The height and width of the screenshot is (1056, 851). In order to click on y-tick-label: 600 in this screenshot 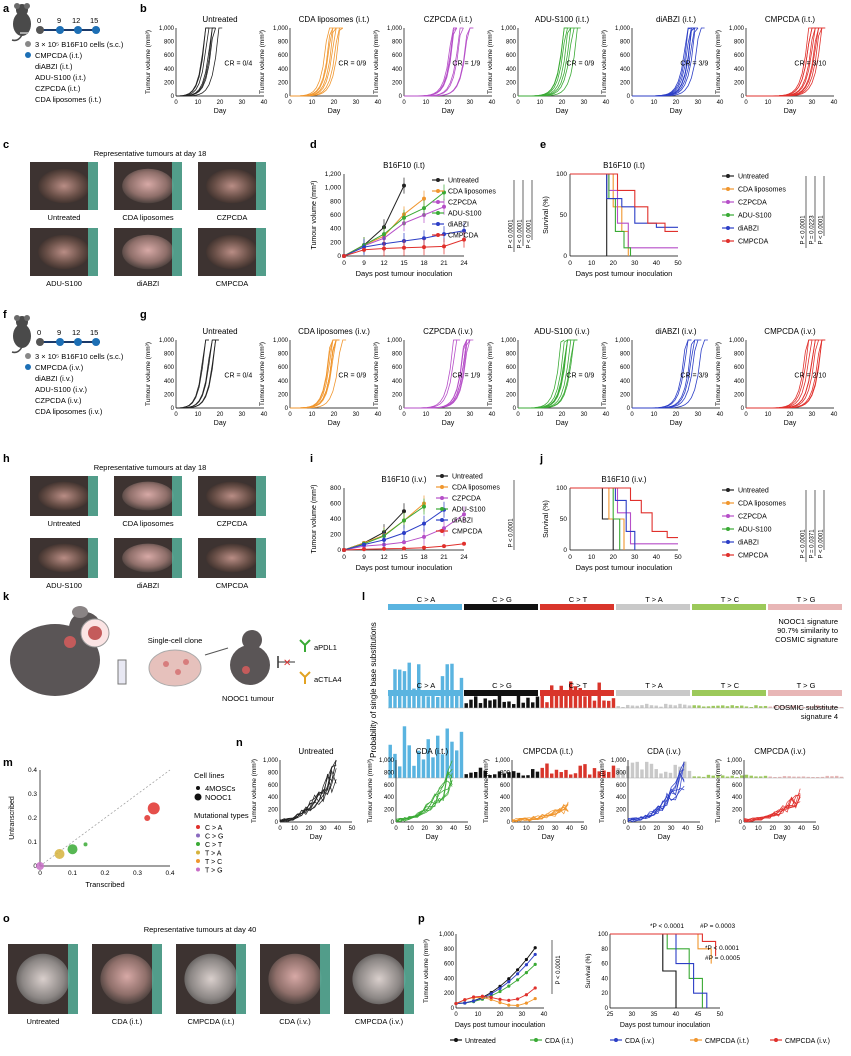, I will do `click(737, 786)`.